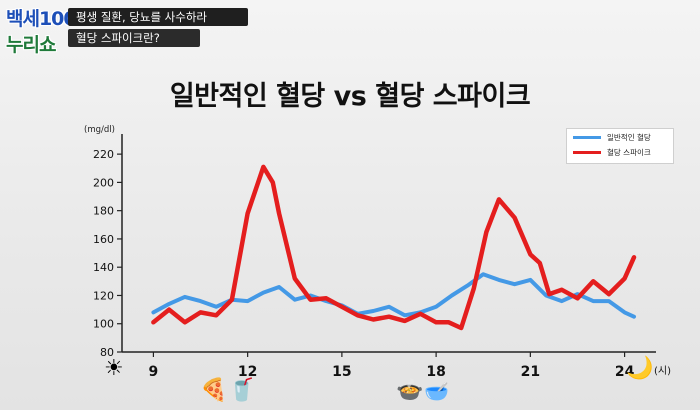  Describe the element at coordinates (103, 239) in the screenshot. I see `y-tick-label-160: 160` at that location.